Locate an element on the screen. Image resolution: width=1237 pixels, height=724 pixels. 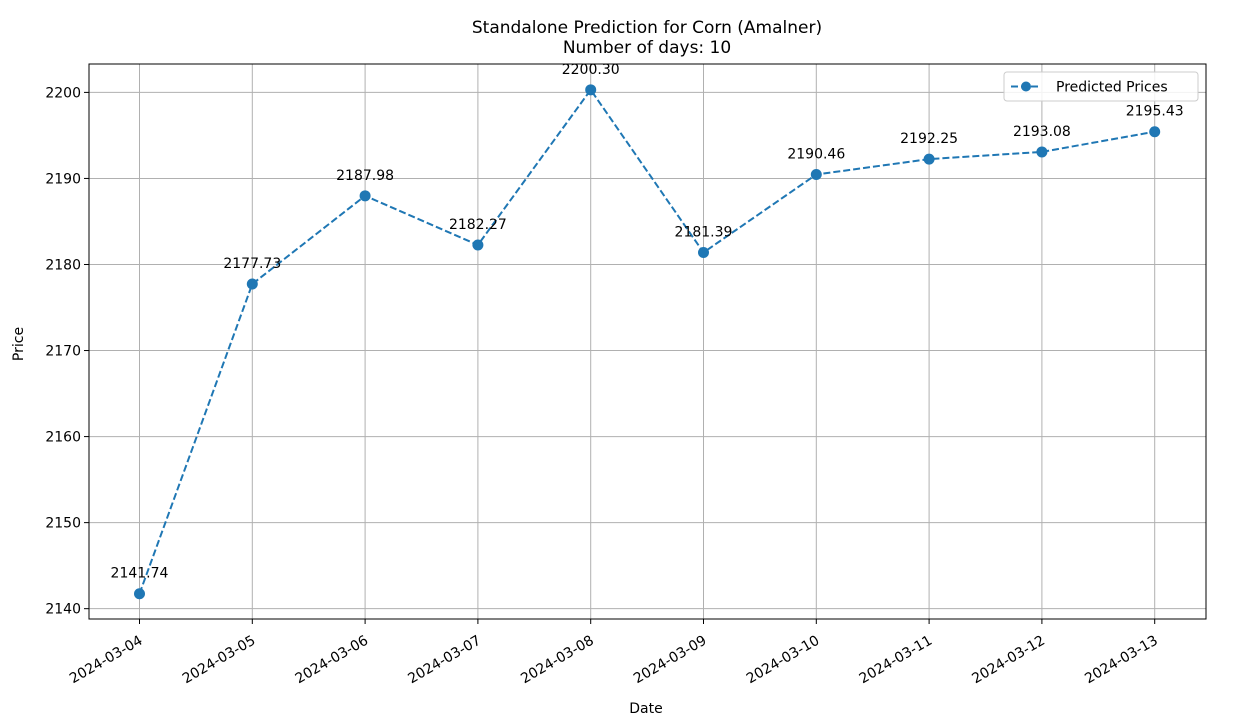
y-tick-label: 2150 is located at coordinates (63, 524).